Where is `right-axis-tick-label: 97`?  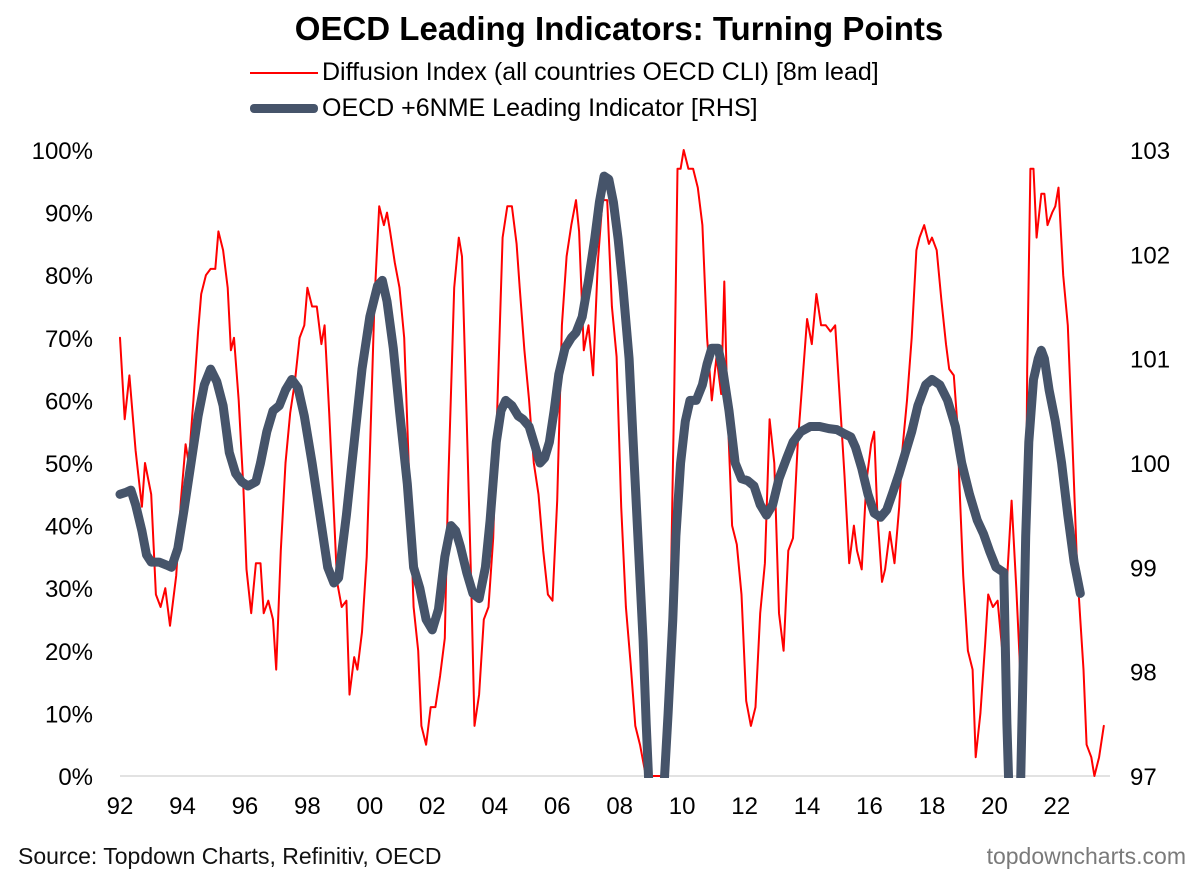 right-axis-tick-label: 97 is located at coordinates (1143, 777).